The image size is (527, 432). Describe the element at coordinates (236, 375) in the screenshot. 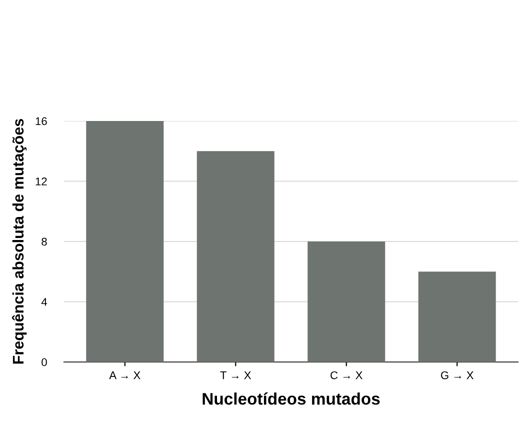

I see `x-tick-label: T → X` at that location.